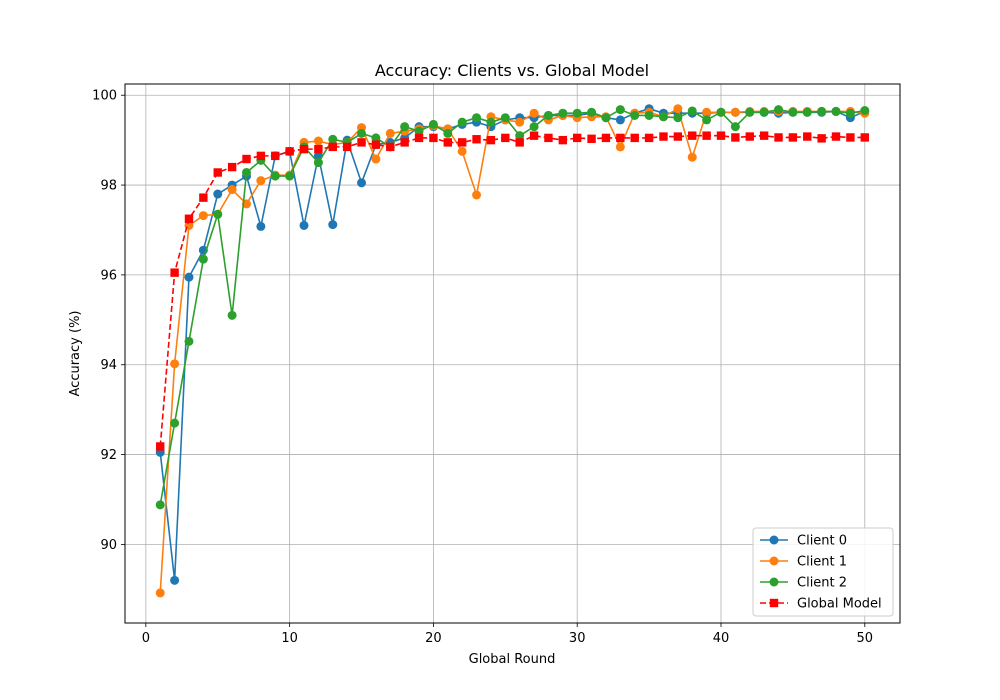 The image size is (1000, 700). What do you see at coordinates (864, 638) in the screenshot?
I see `x-tick-label: 50` at bounding box center [864, 638].